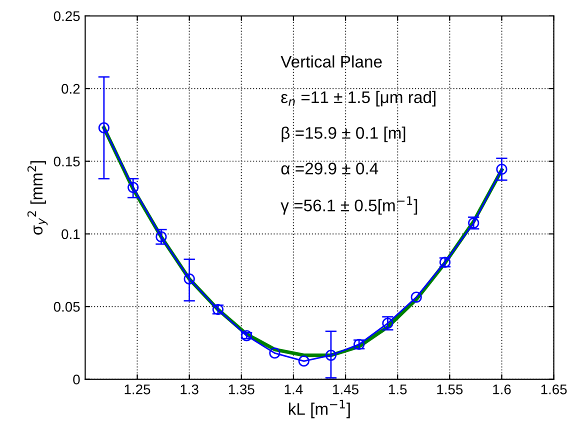 The image size is (568, 430). I want to click on y-tick-label: 0.15, so click(67, 161).